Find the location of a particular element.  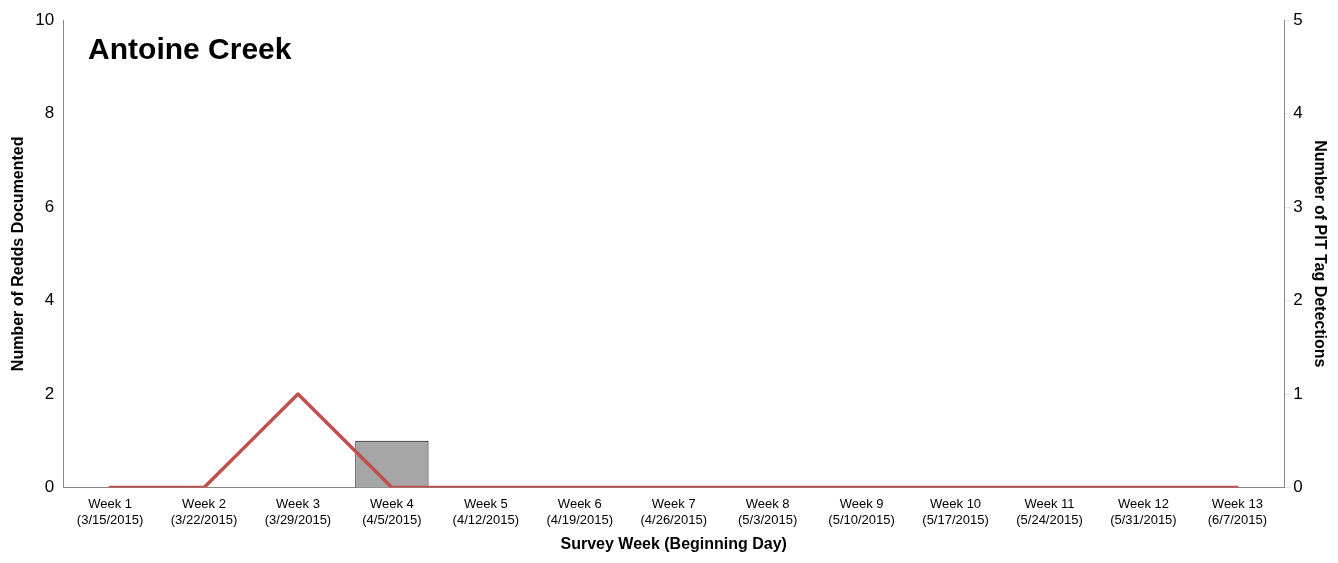

x-tick-label: Week 1 (3/15/2015) is located at coordinates (110, 511).